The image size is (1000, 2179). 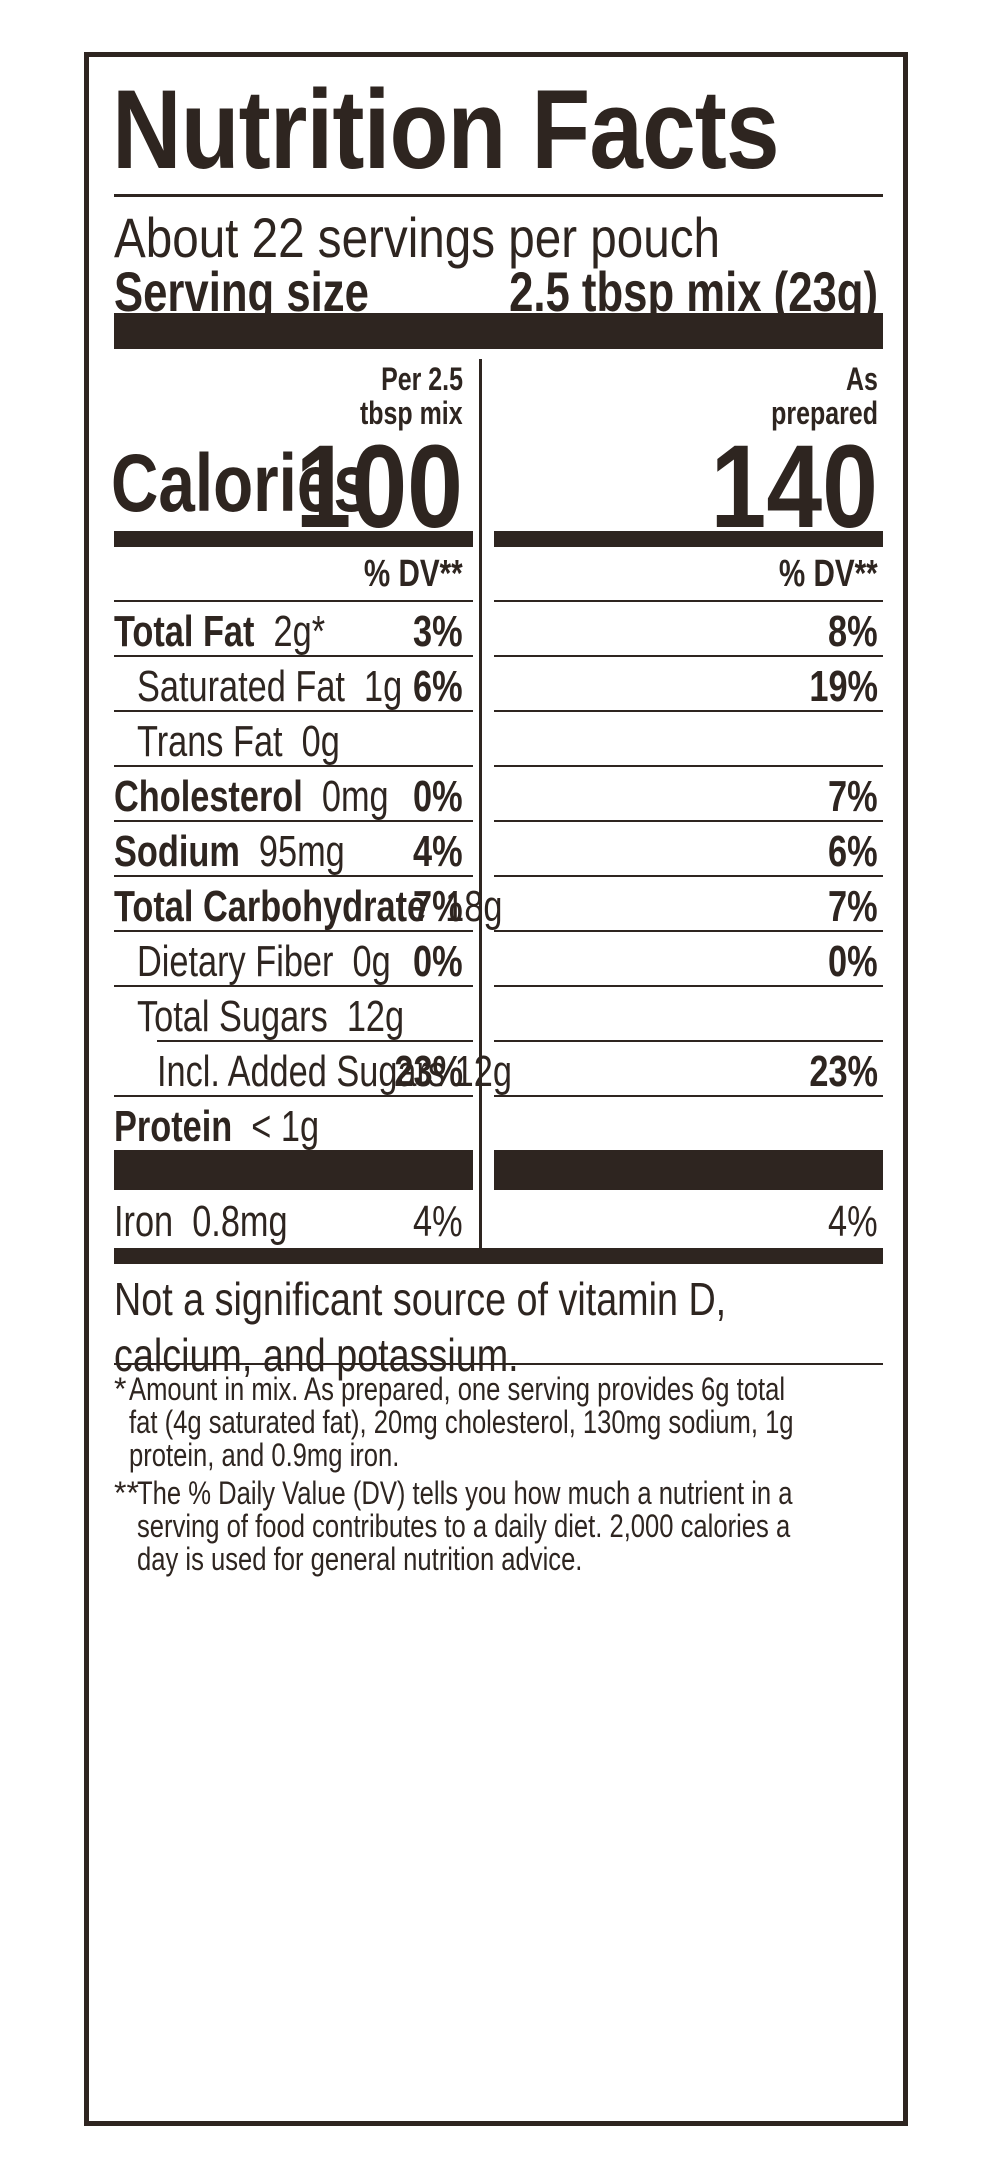 What do you see at coordinates (383, 686) in the screenshot?
I see `nutrient-amount: 1g` at bounding box center [383, 686].